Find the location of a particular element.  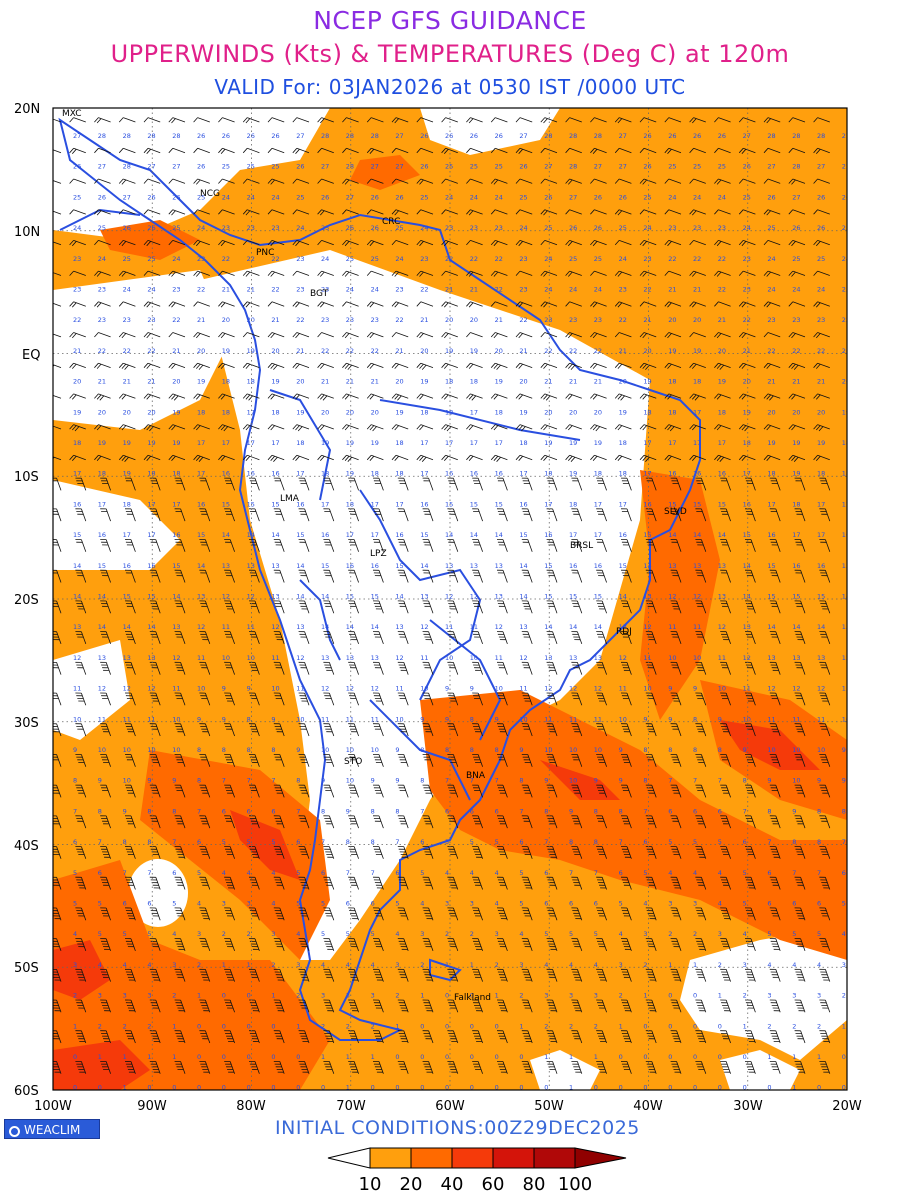

legend-tick: 60 is located at coordinates (493, 1184).